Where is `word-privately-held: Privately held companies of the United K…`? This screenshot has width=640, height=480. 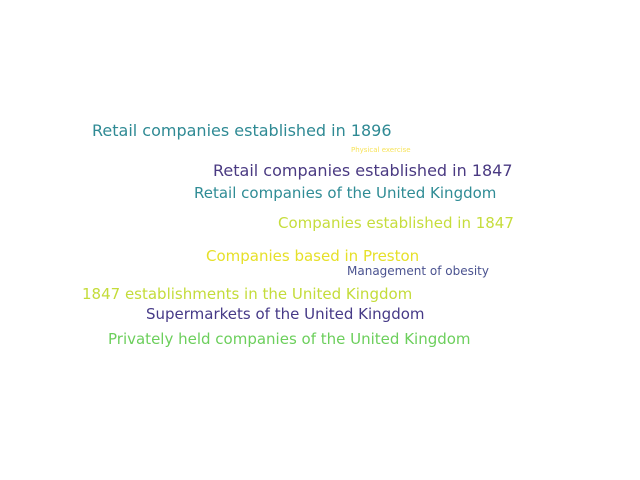
word-privately-held: Privately held companies of the United K… is located at coordinates (289, 339).